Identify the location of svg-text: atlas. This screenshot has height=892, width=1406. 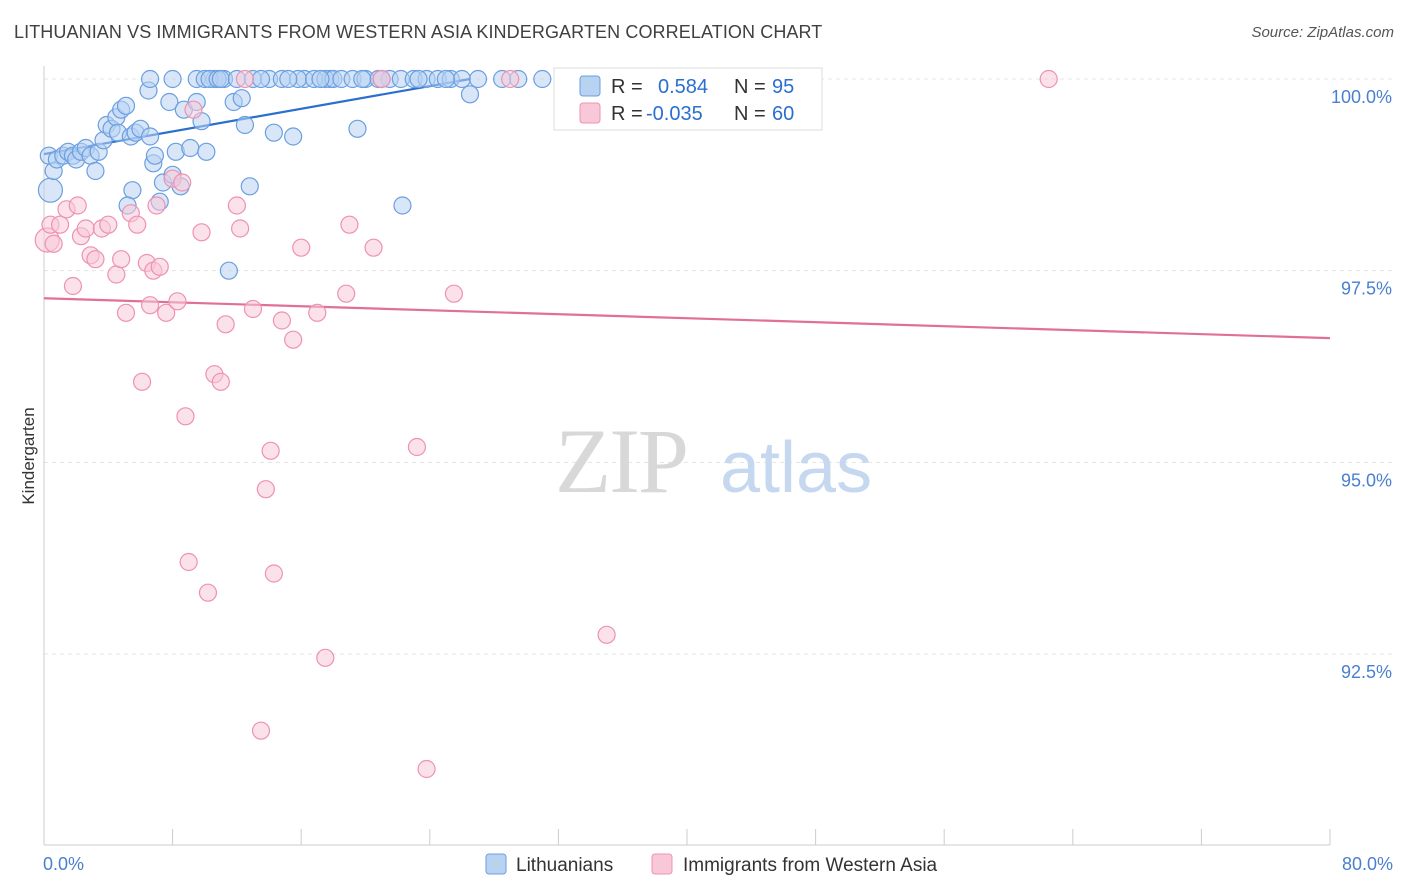
(796, 468).